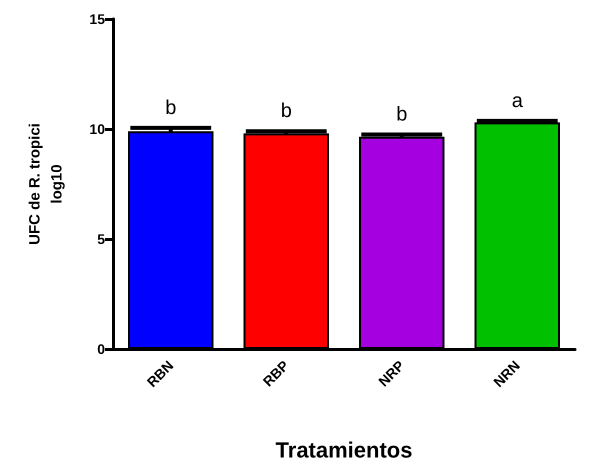  Describe the element at coordinates (97, 19) in the screenshot. I see `y-tick-label: 15` at that location.